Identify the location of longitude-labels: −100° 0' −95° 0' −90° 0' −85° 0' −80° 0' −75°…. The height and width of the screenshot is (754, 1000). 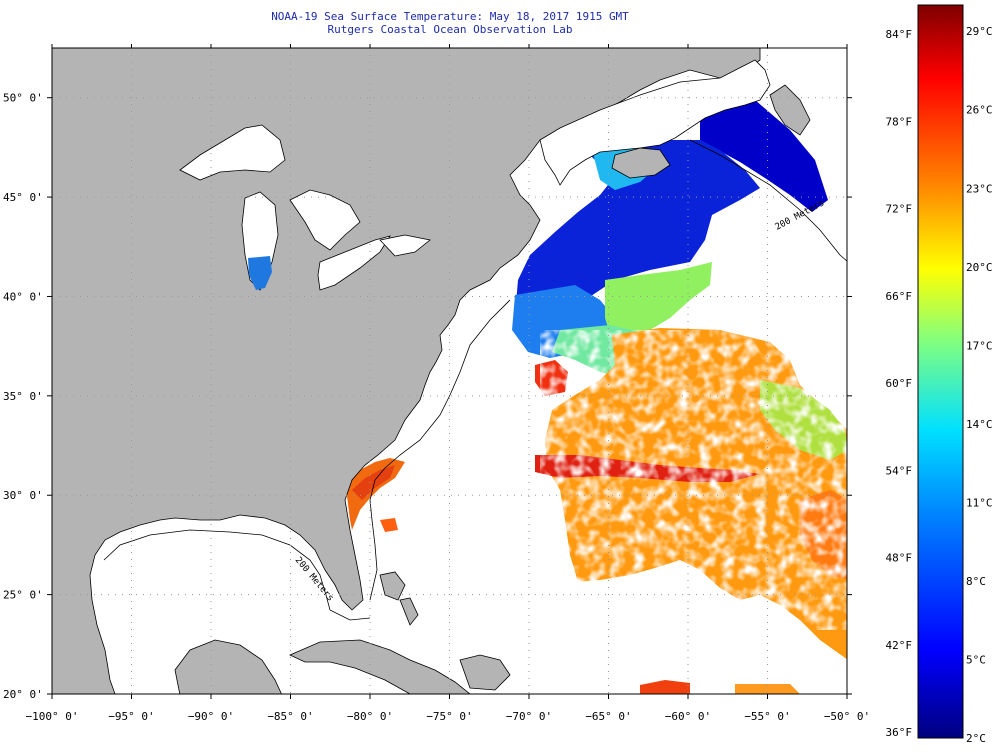
(448, 716).